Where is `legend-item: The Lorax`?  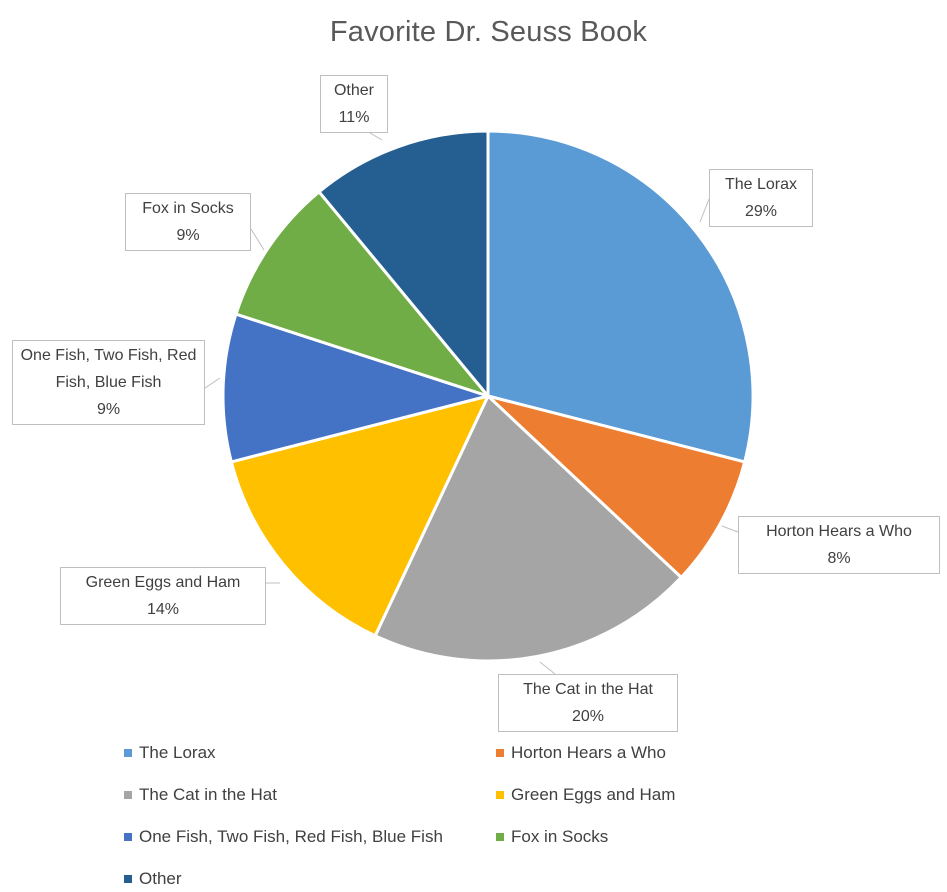
legend-item: The Lorax is located at coordinates (170, 753).